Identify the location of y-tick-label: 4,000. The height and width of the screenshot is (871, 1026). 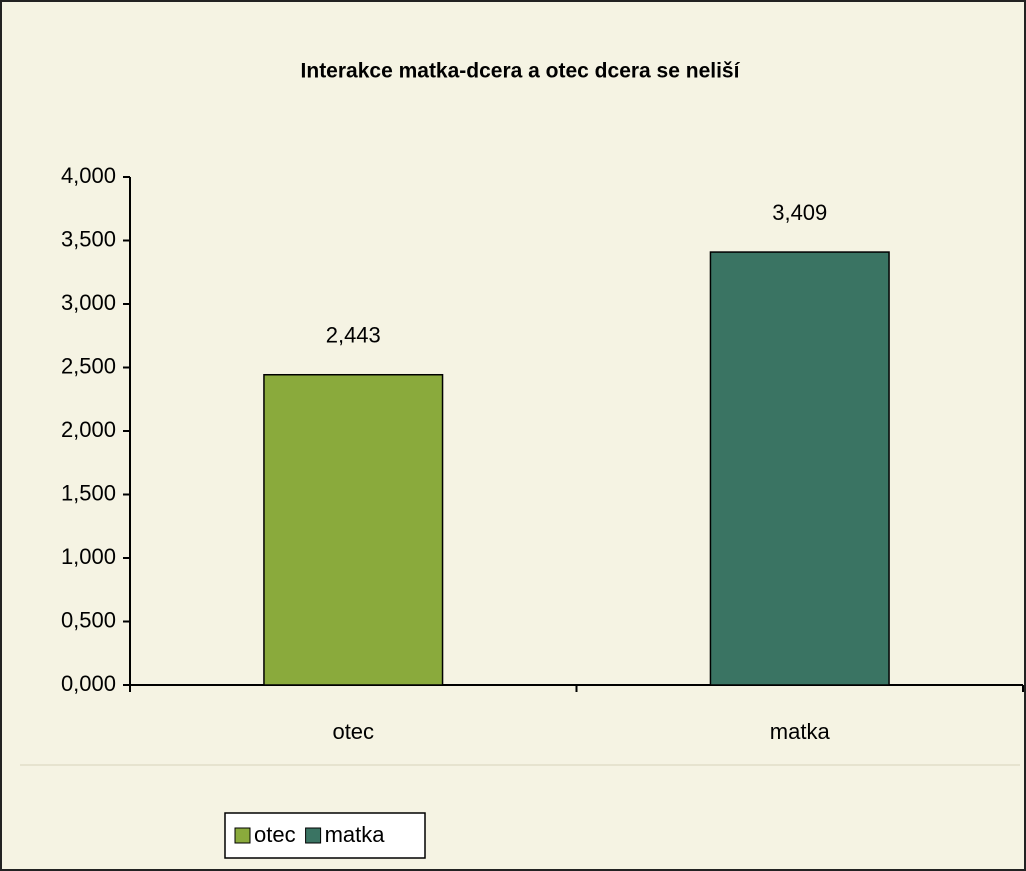
(88, 175).